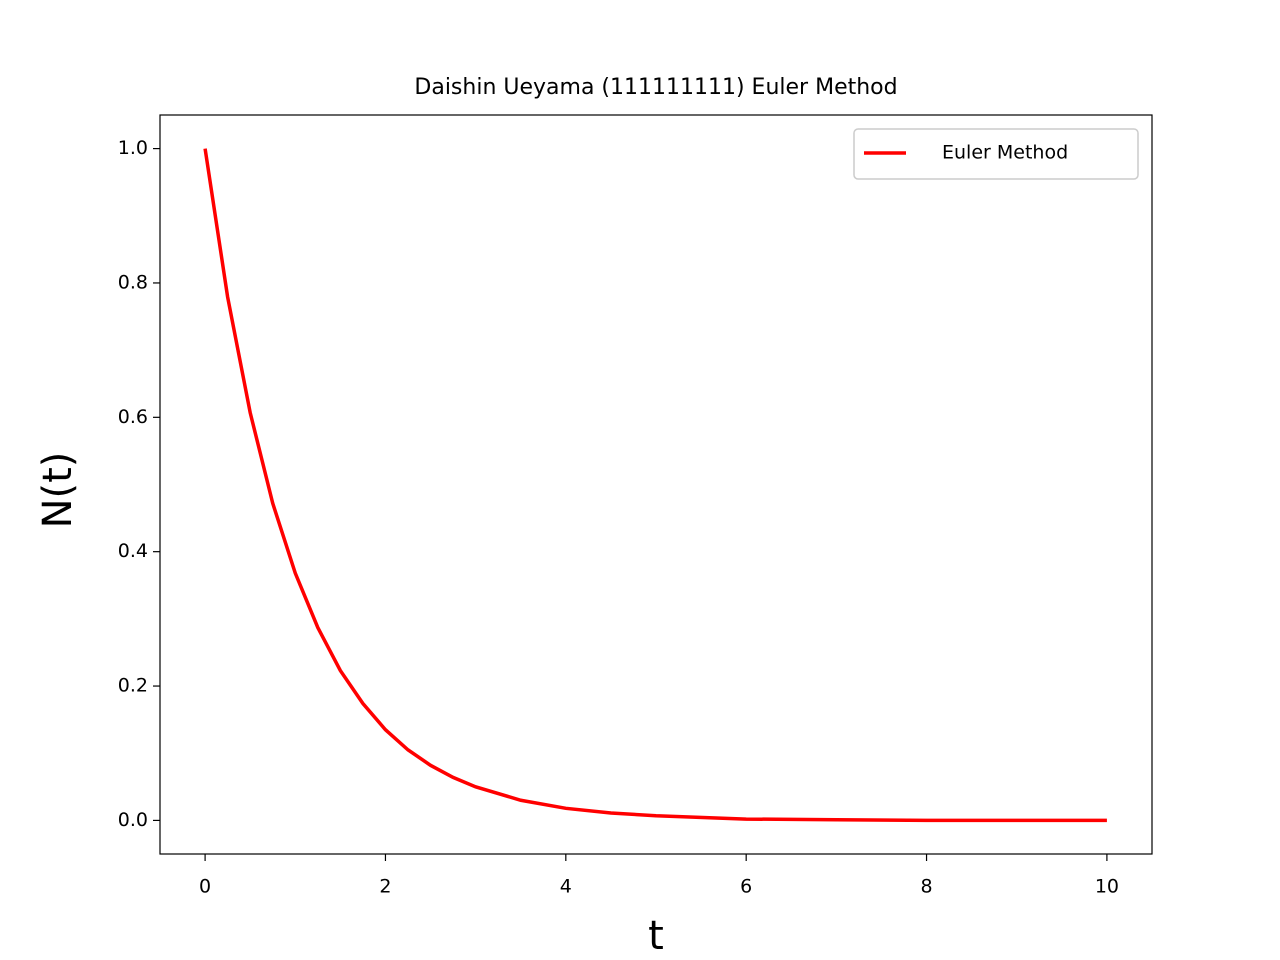 The width and height of the screenshot is (1280, 960). I want to click on legend-box, so click(996, 154).